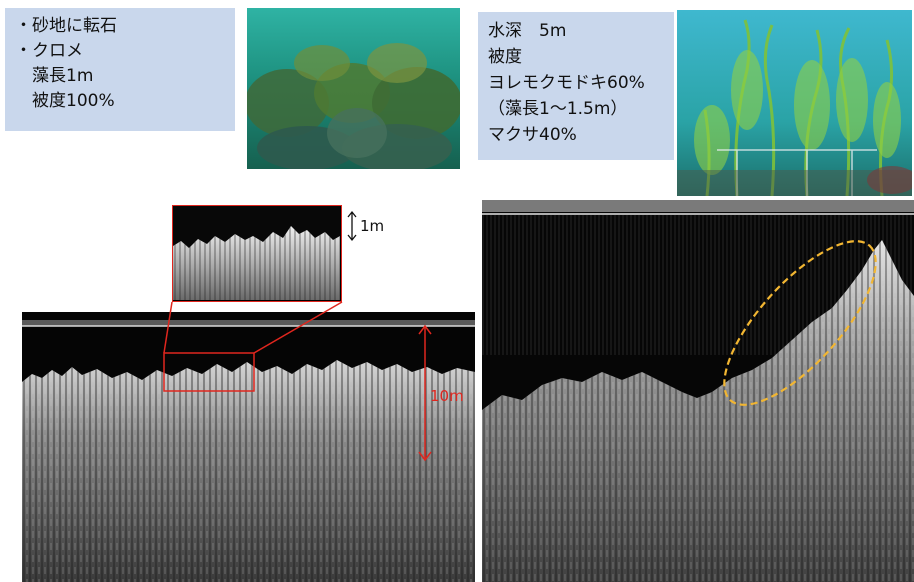  Describe the element at coordinates (566, 83) in the screenshot. I see `right-info-line: ヨレモクモドキ60%` at that location.